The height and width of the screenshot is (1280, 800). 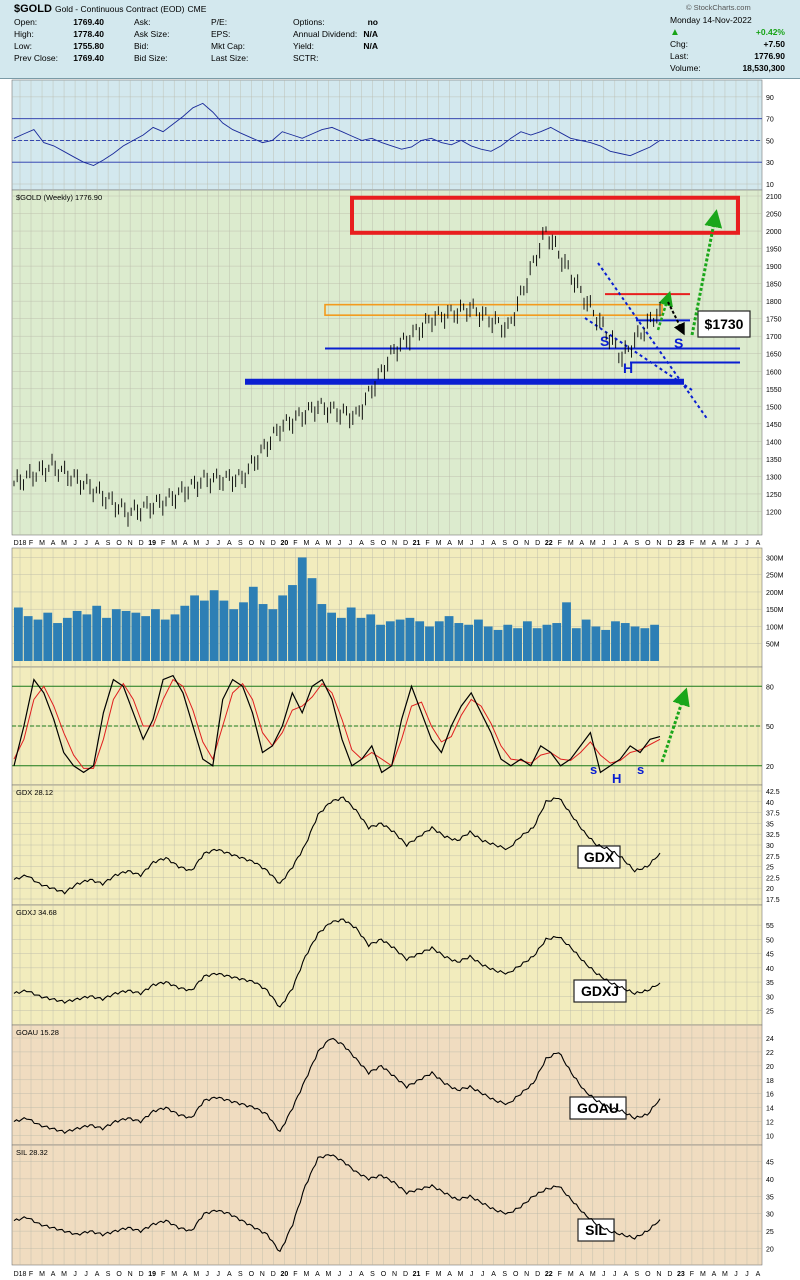 I want to click on goau-line, so click(x=337, y=1085).